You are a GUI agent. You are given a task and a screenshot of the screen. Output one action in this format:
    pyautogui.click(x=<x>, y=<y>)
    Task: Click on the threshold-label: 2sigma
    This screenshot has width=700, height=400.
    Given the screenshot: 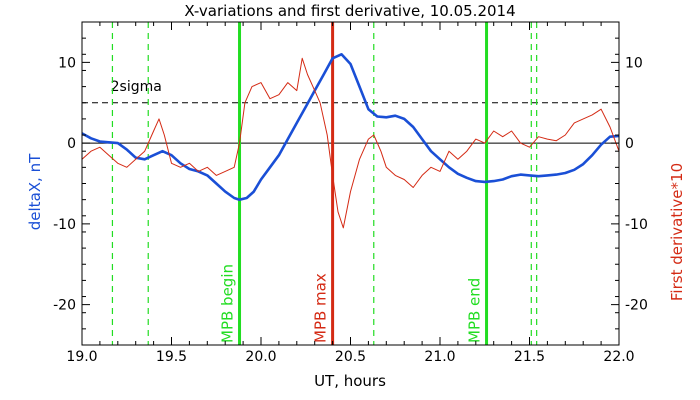 What is the action you would take?
    pyautogui.click(x=136, y=87)
    